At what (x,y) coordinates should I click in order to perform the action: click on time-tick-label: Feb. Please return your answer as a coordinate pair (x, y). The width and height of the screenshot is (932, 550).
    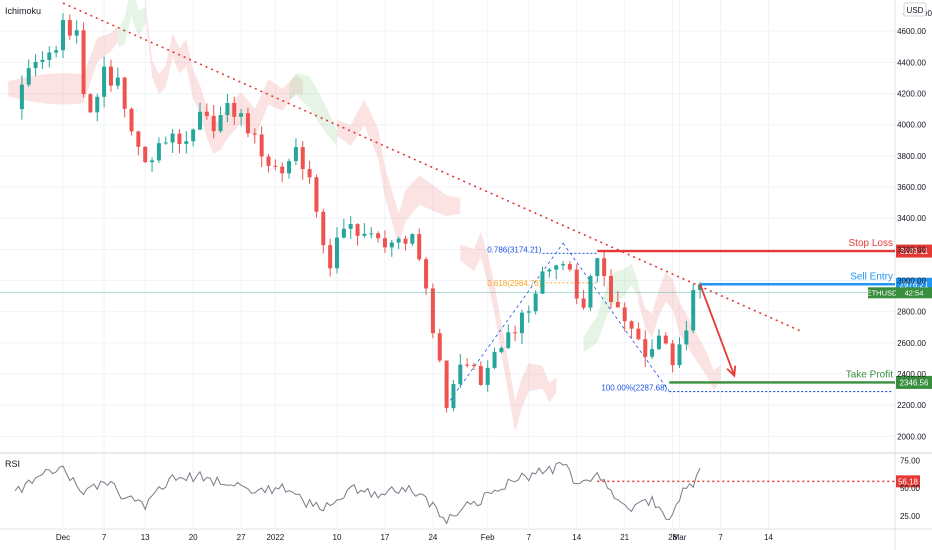
    Looking at the image, I should click on (488, 537).